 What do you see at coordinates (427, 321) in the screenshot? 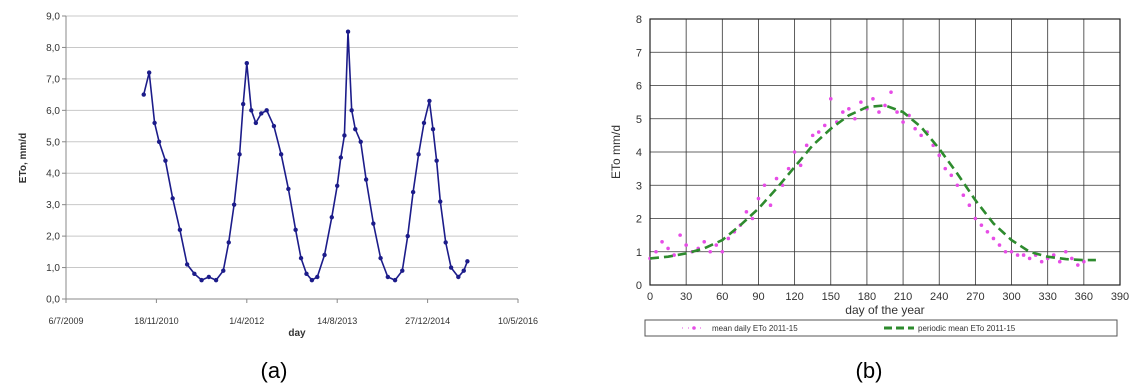
I see `chart-a-x-tick-label: 27/12/2014` at bounding box center [427, 321].